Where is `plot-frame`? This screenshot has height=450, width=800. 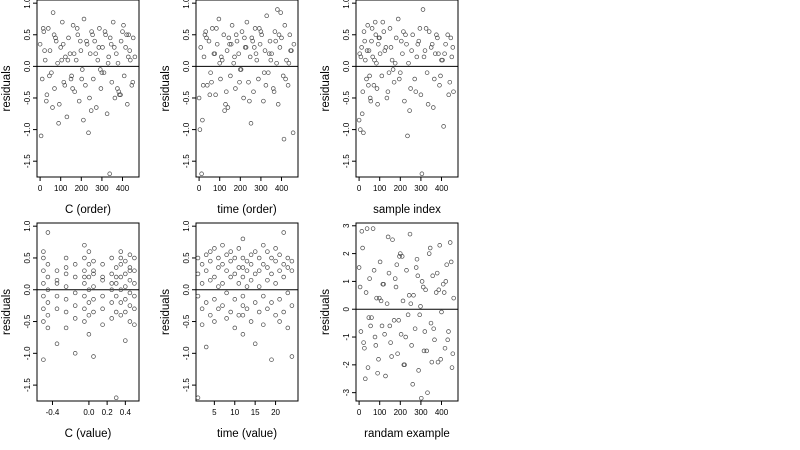 plot-frame is located at coordinates (247, 89).